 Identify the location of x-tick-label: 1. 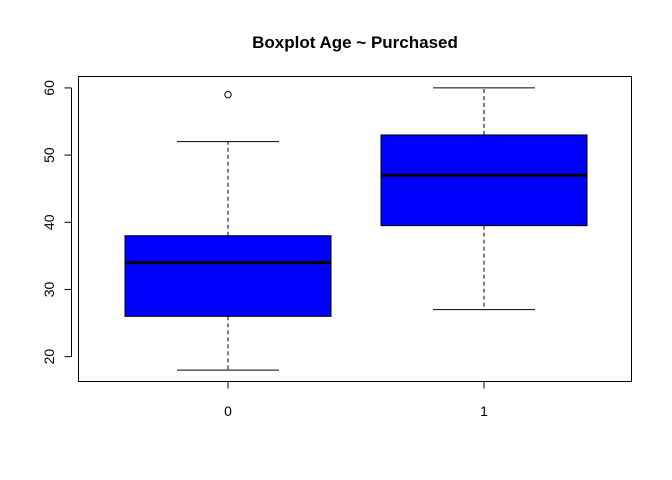
(484, 411).